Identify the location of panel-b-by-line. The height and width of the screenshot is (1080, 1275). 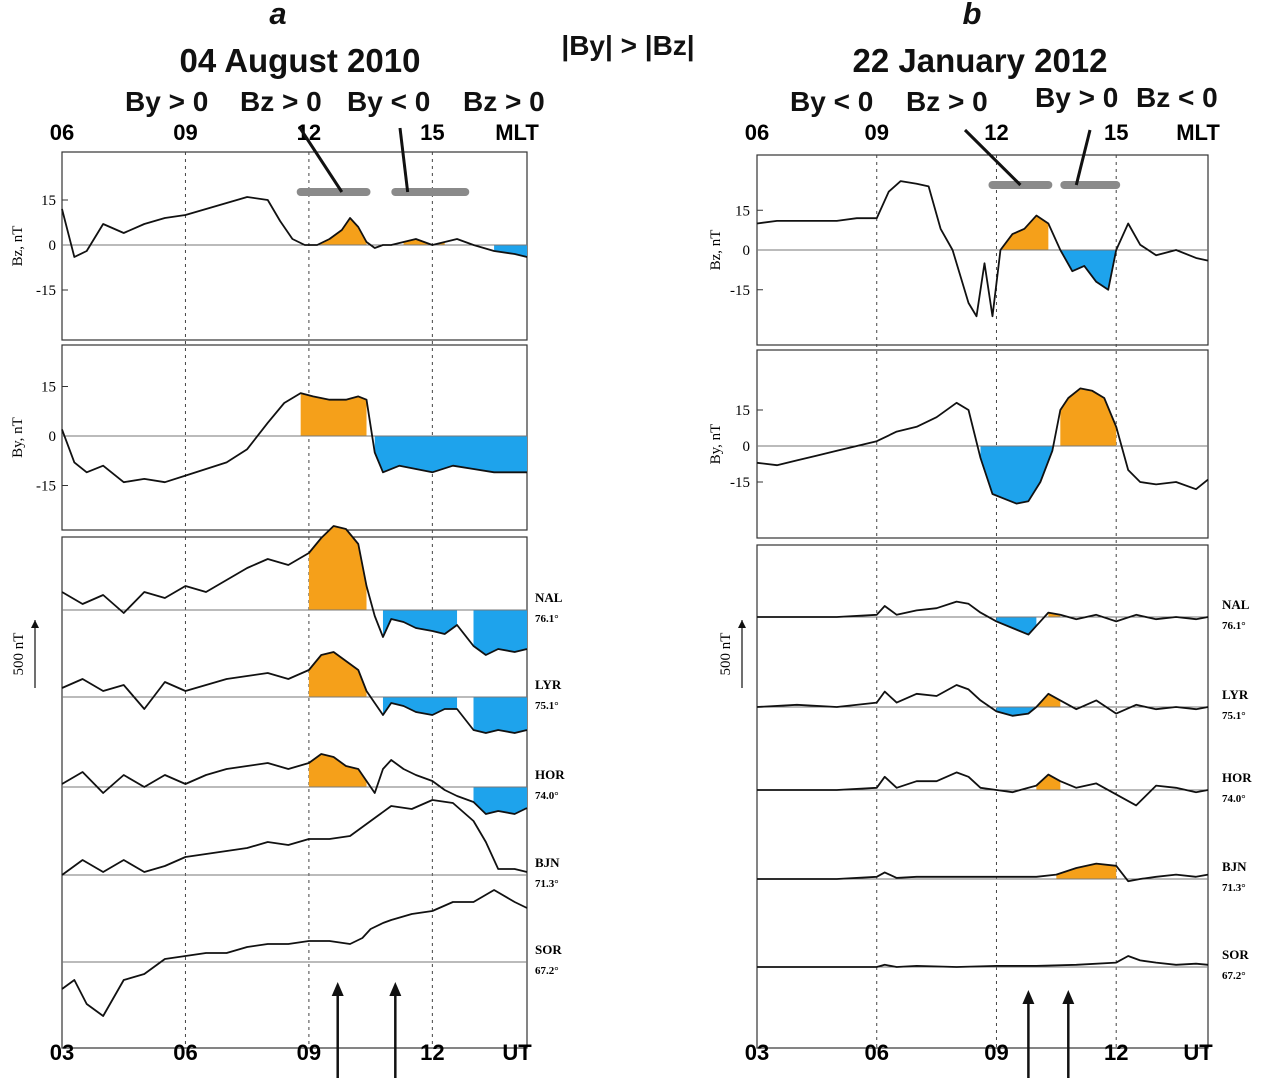
(982, 446).